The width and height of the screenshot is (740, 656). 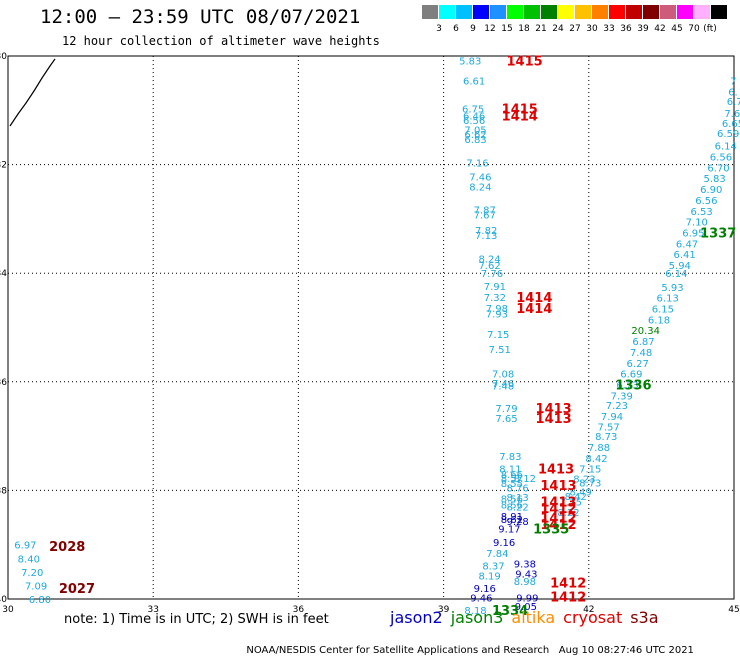 What do you see at coordinates (489, 266) in the screenshot?
I see `wave-height-value: 7.62` at bounding box center [489, 266].